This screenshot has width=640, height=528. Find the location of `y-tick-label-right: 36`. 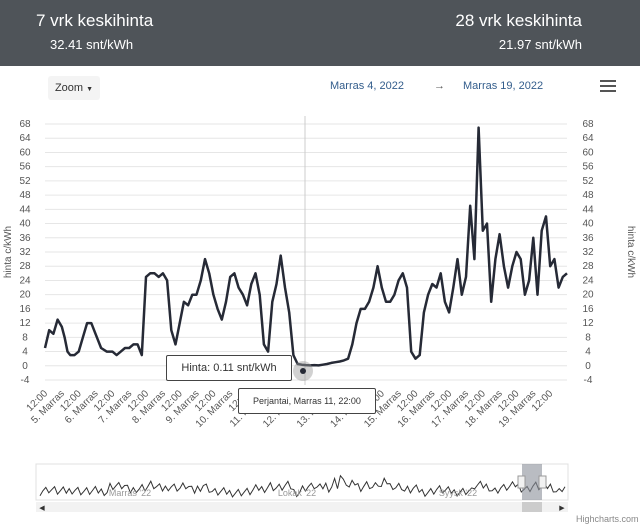

y-tick-label-right: 36 is located at coordinates (588, 238).